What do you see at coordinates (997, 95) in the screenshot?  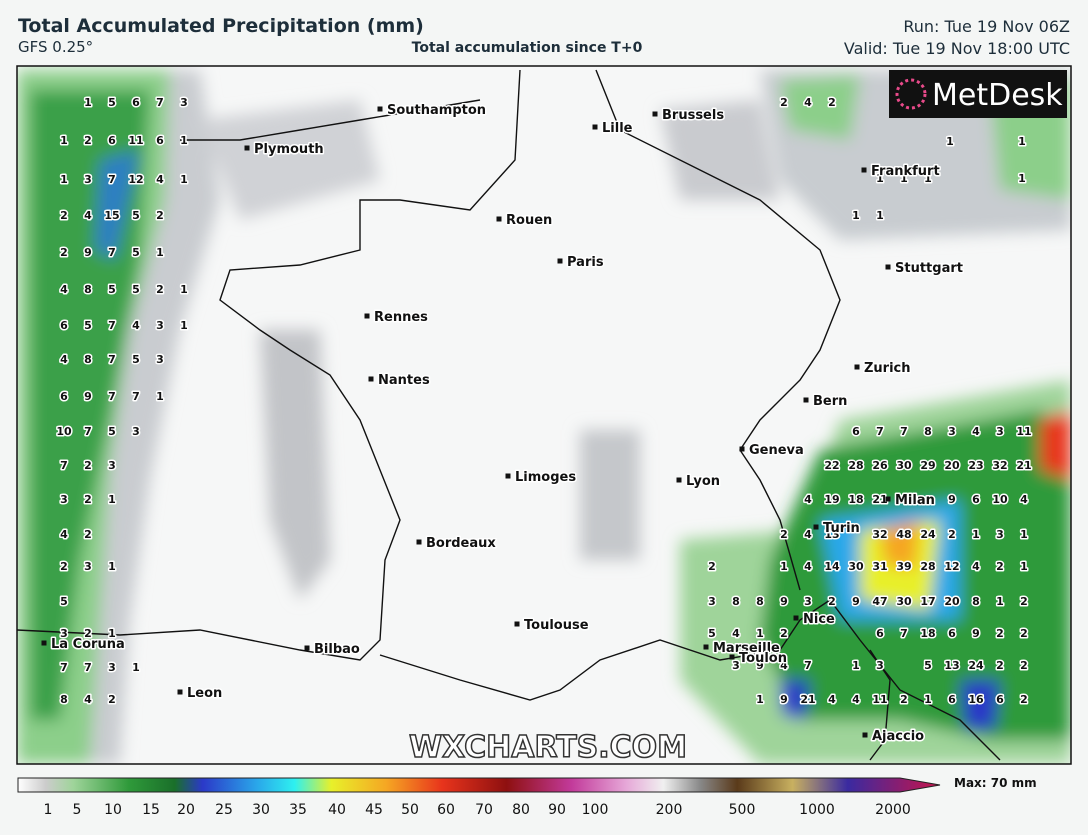 I see `logo: MetDesk` at bounding box center [997, 95].